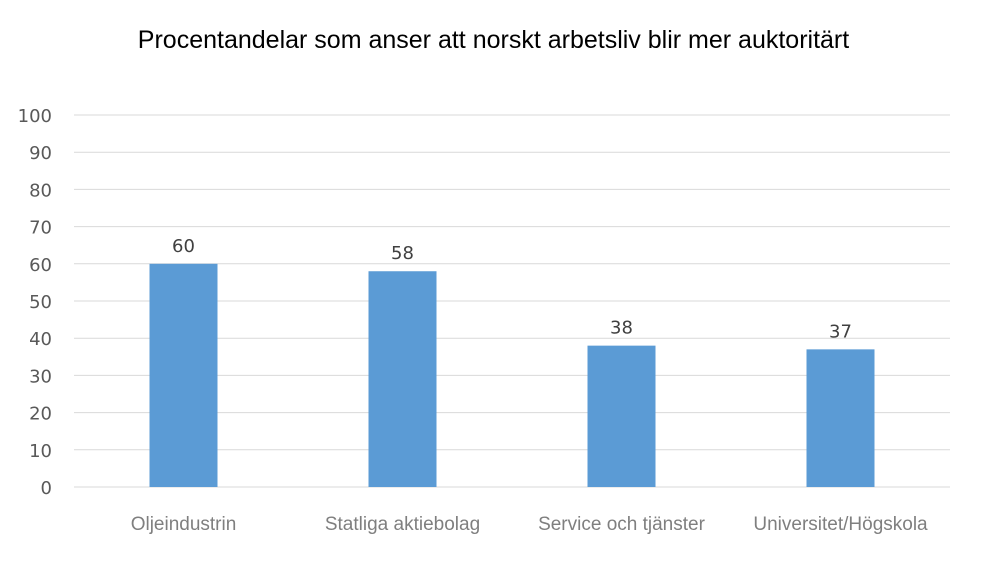 This screenshot has width=987, height=562. What do you see at coordinates (35, 116) in the screenshot?
I see `y-tick-label: 100` at bounding box center [35, 116].